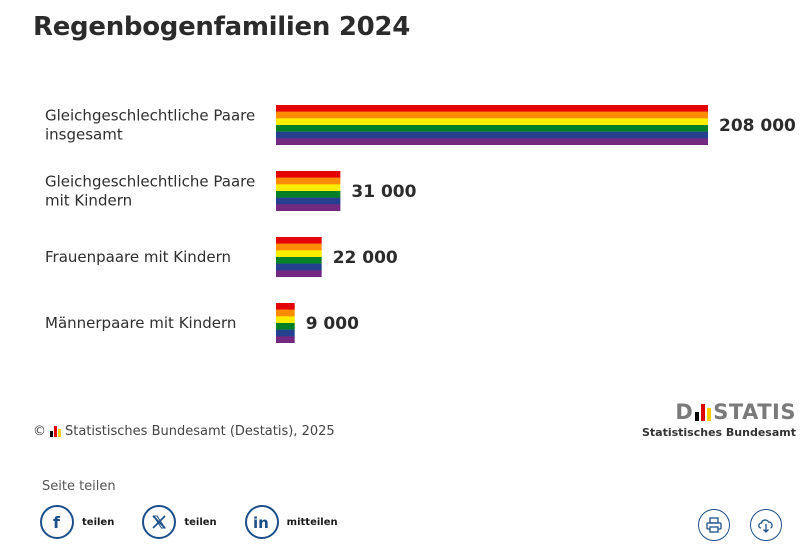 The height and width of the screenshot is (553, 800). I want to click on download-icon, so click(765, 526).